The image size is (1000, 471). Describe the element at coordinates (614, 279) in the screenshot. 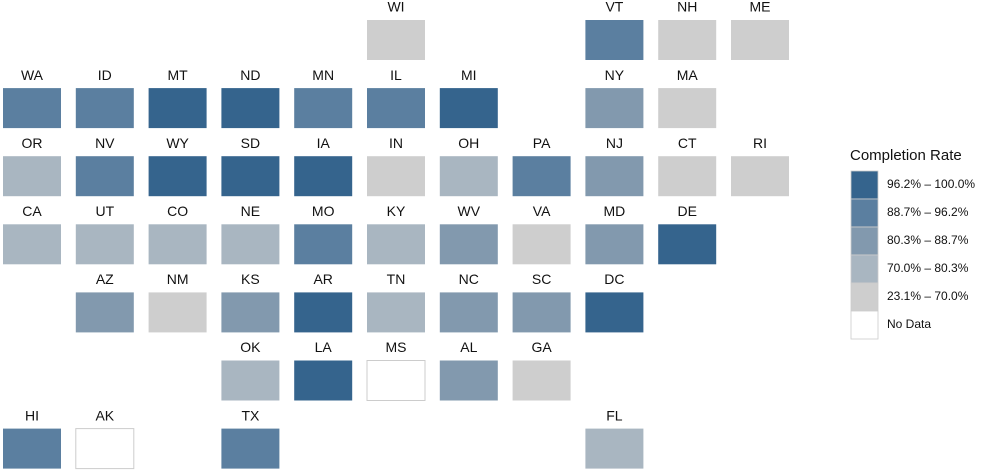

I see `state-label: DC` at that location.